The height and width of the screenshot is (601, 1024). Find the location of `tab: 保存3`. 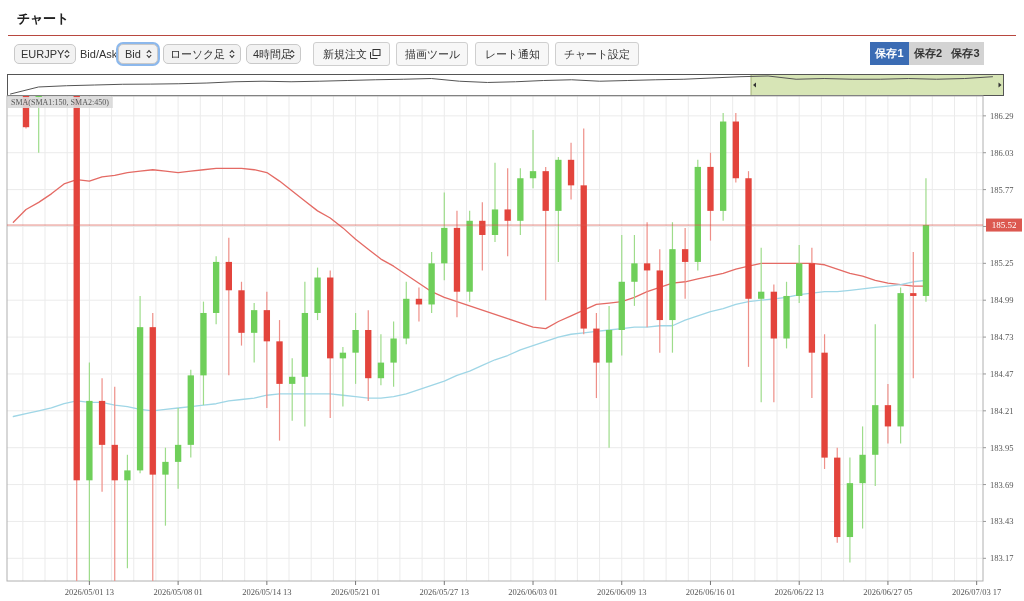

tab: 保存3 is located at coordinates (965, 53).